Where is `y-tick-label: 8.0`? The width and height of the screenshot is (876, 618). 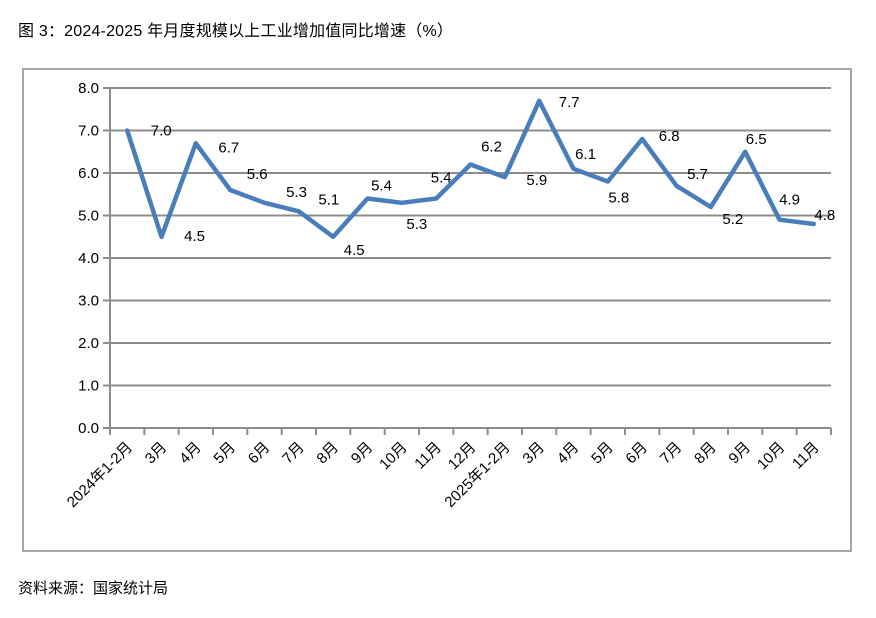
y-tick-label: 8.0 is located at coordinates (88, 88).